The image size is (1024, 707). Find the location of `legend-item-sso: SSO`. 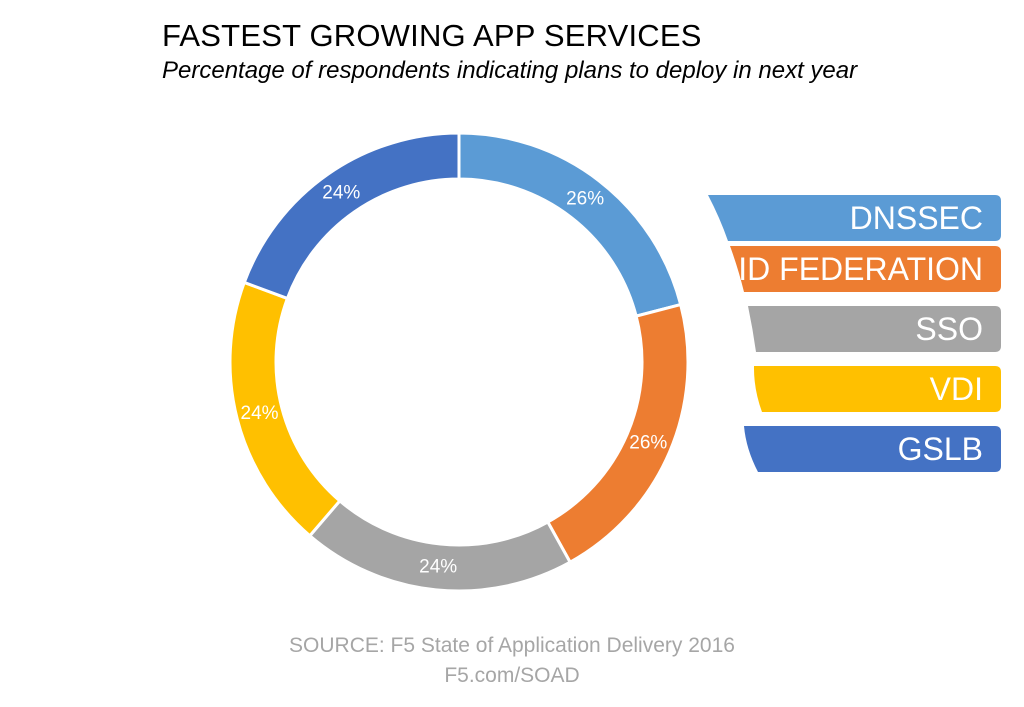

legend-item-sso: SSO is located at coordinates (874, 329).